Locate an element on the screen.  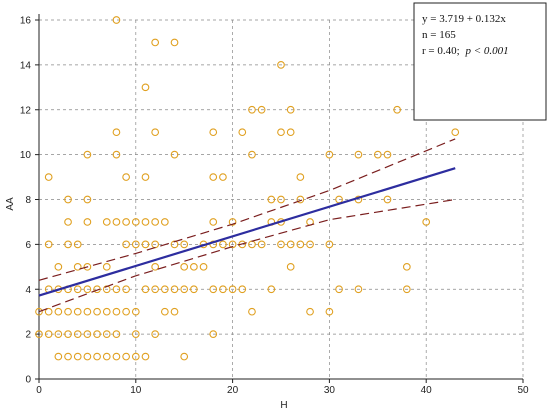
y-tick-label: 8 is located at coordinates (28, 200).